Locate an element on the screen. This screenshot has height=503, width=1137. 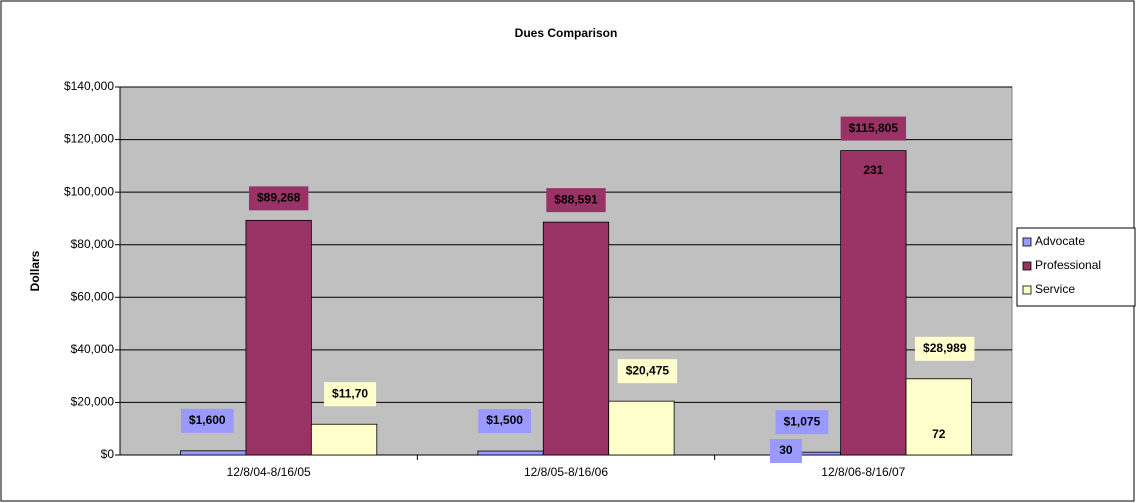
x-tick-label: 12/8/05-8/16/06 is located at coordinates (566, 472).